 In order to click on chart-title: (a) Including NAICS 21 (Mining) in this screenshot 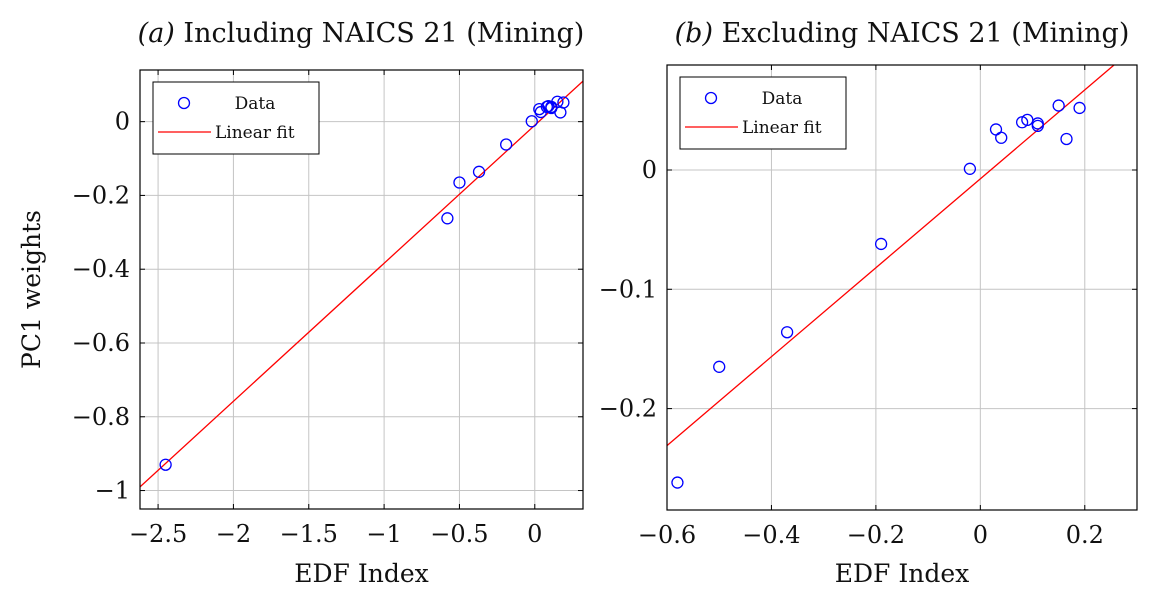, I will do `click(361, 33)`.